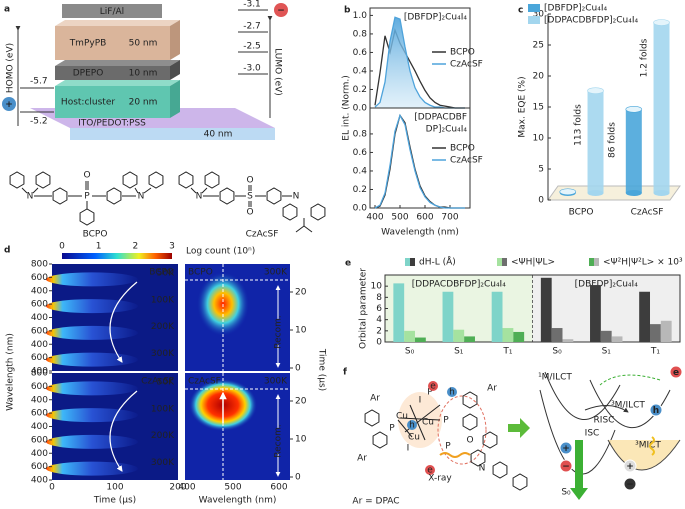 This screenshot has height=509, width=685. Describe the element at coordinates (595, 193) in the screenshot. I see `bar-base` at that location.